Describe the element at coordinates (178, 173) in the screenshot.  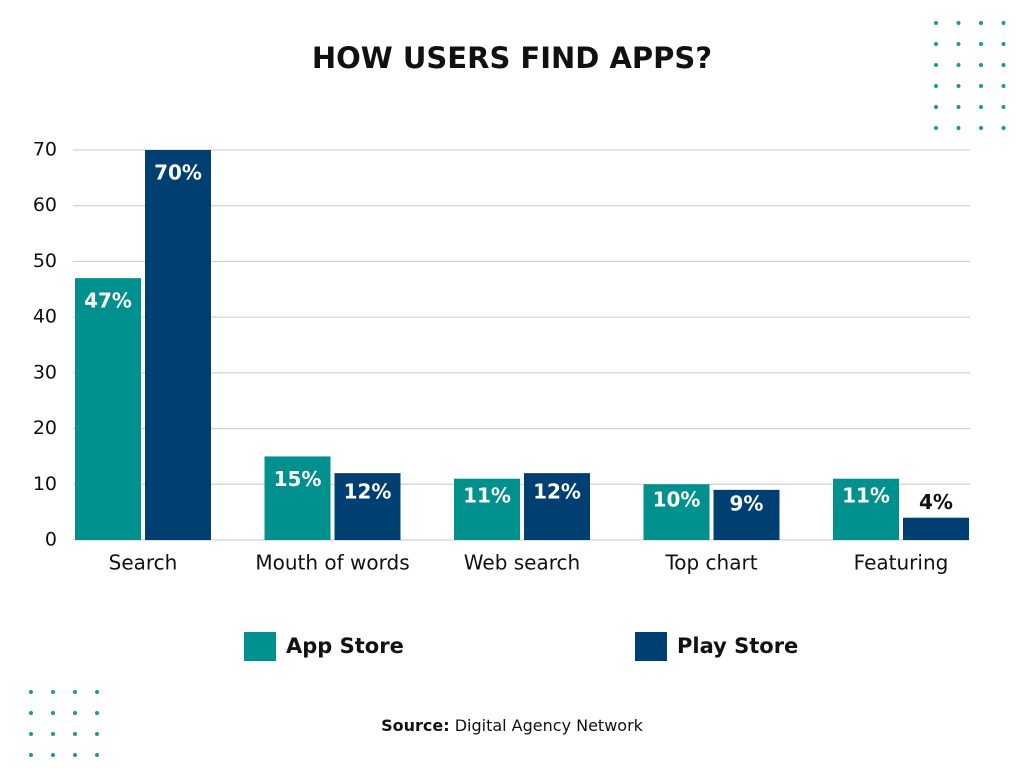
I see `value-label: 70%` at that location.